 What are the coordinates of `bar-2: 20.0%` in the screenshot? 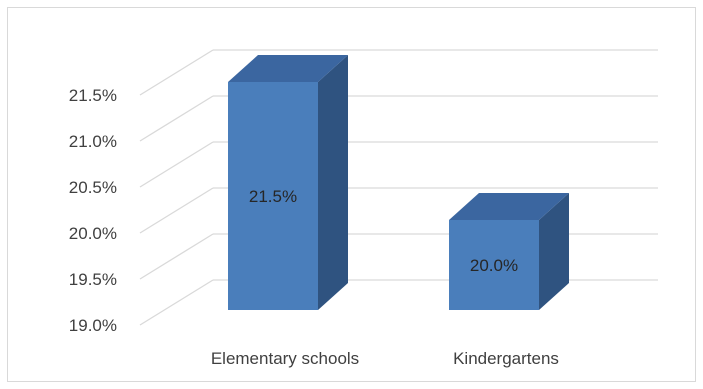 It's located at (509, 251).